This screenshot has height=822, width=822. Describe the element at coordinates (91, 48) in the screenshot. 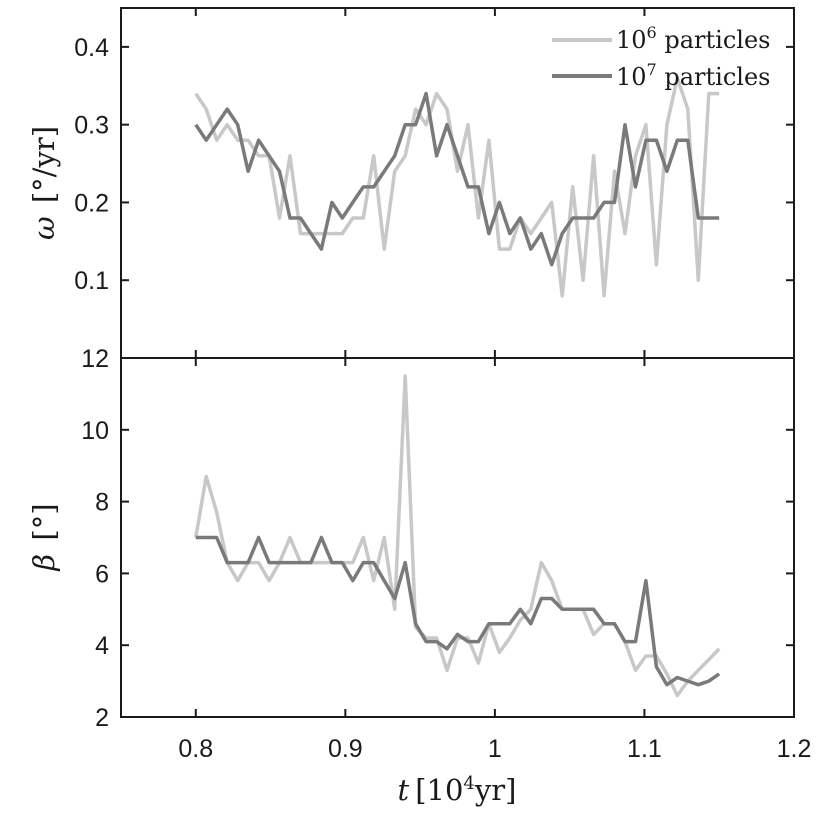

I see `top-y-tick-label: 0.4` at that location.